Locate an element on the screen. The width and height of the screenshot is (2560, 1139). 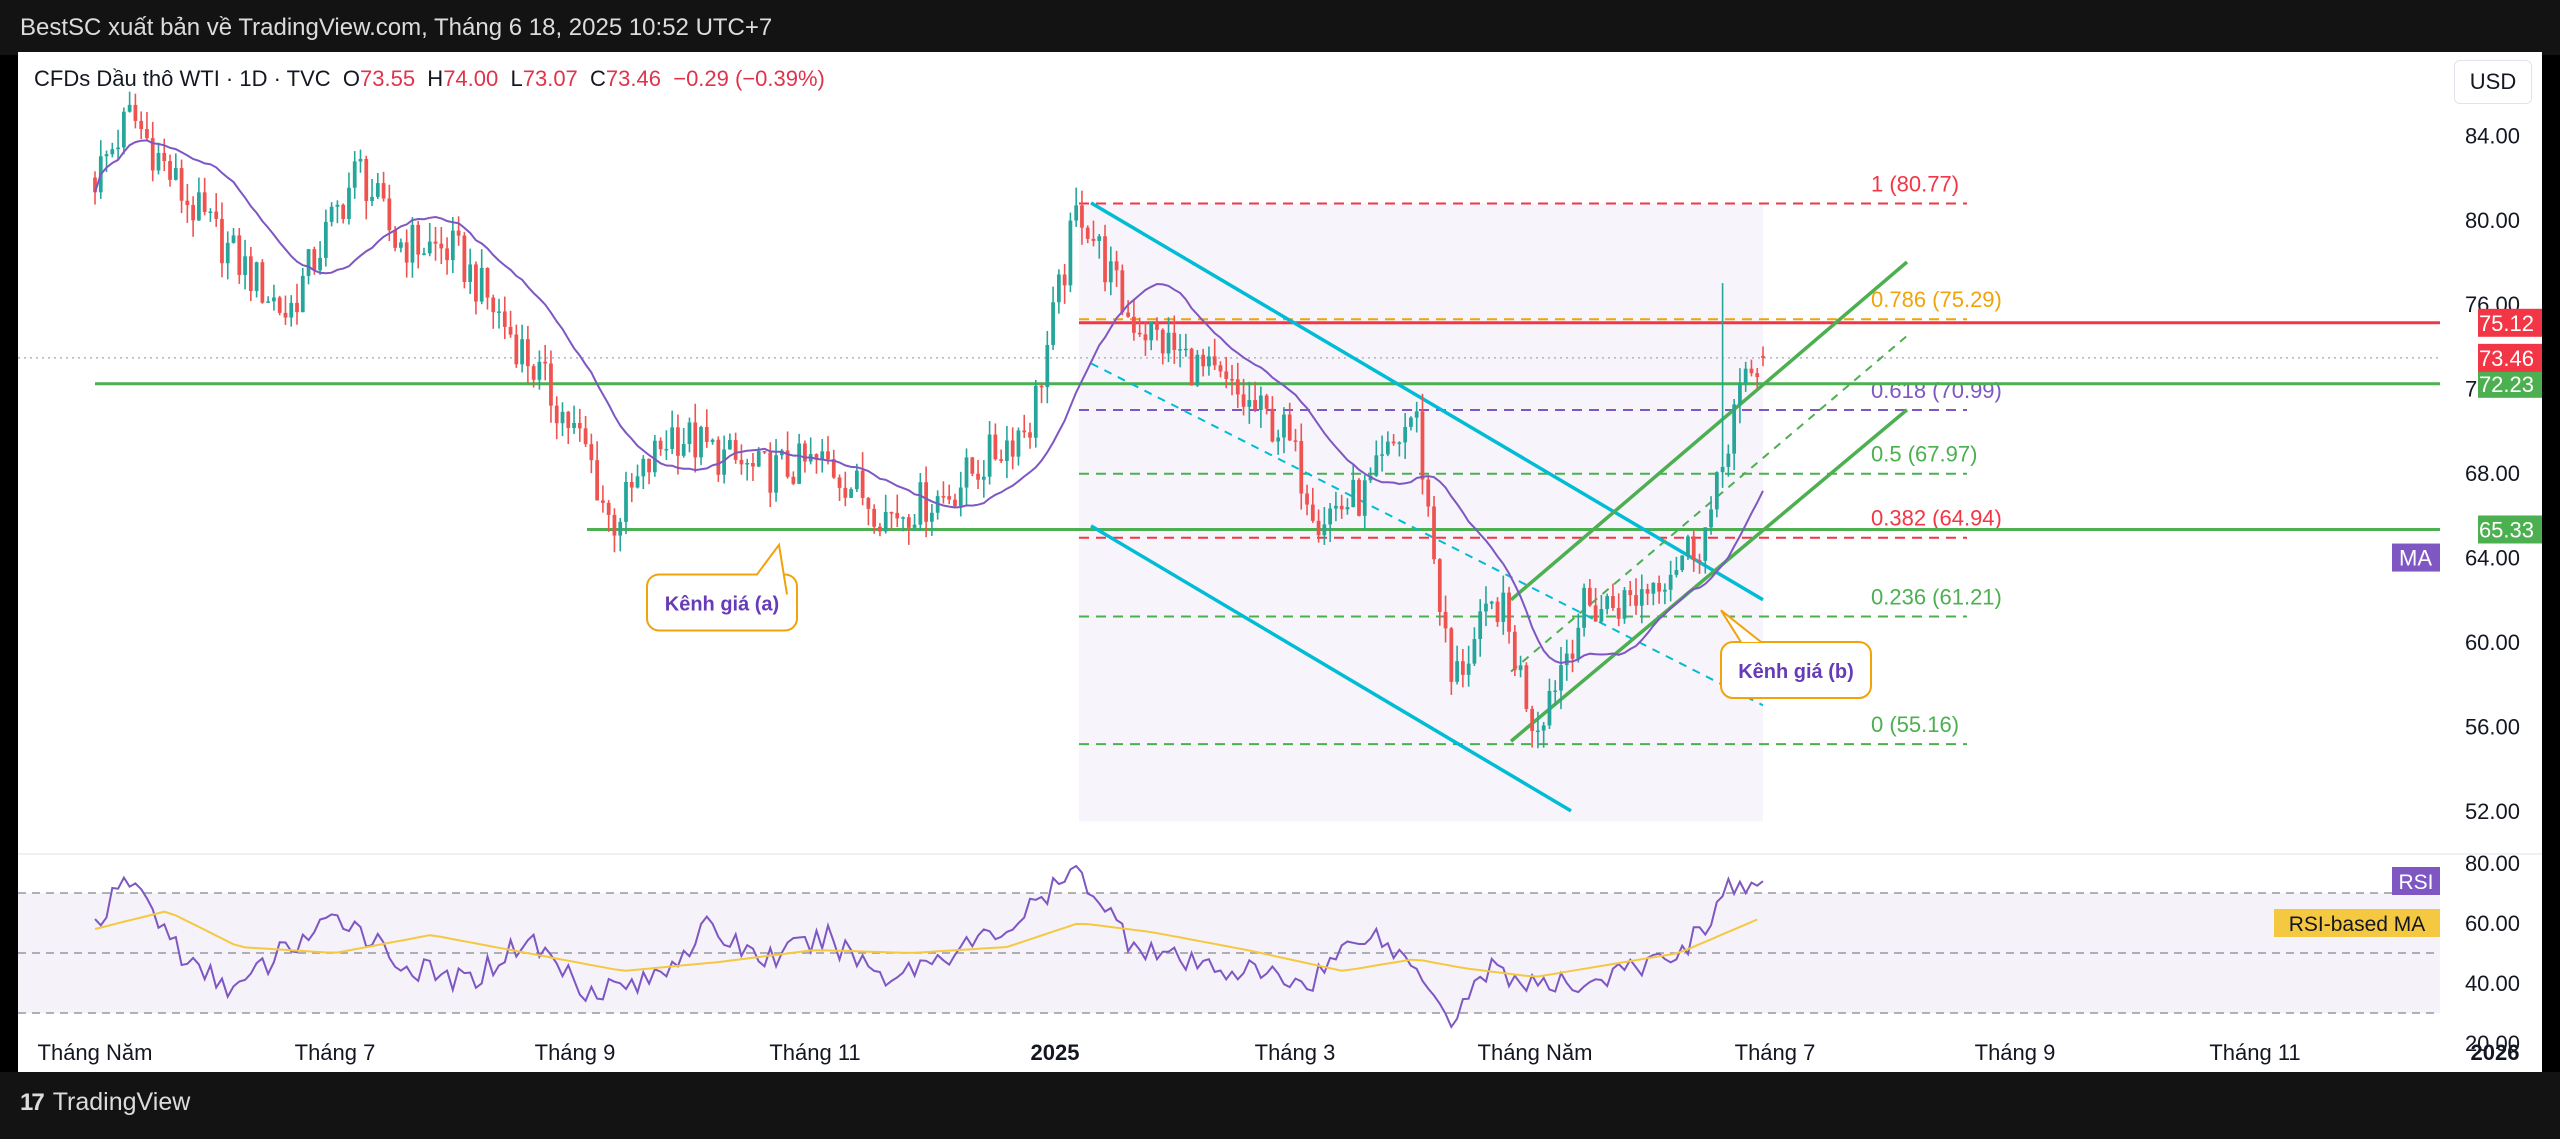
time-axis-label: 2025 is located at coordinates (1055, 1052).